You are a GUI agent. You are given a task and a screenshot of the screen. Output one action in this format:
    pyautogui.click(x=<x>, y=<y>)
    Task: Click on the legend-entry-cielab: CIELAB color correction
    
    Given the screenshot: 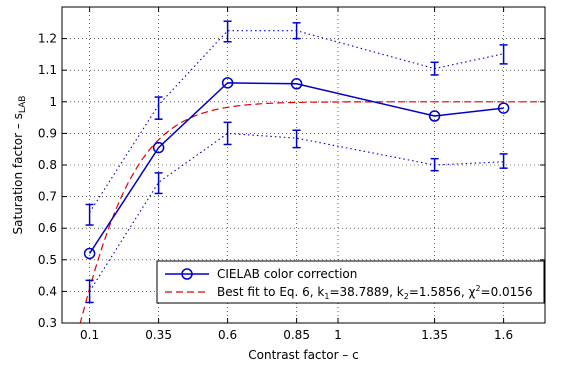 What is the action you would take?
    pyautogui.click(x=287, y=274)
    